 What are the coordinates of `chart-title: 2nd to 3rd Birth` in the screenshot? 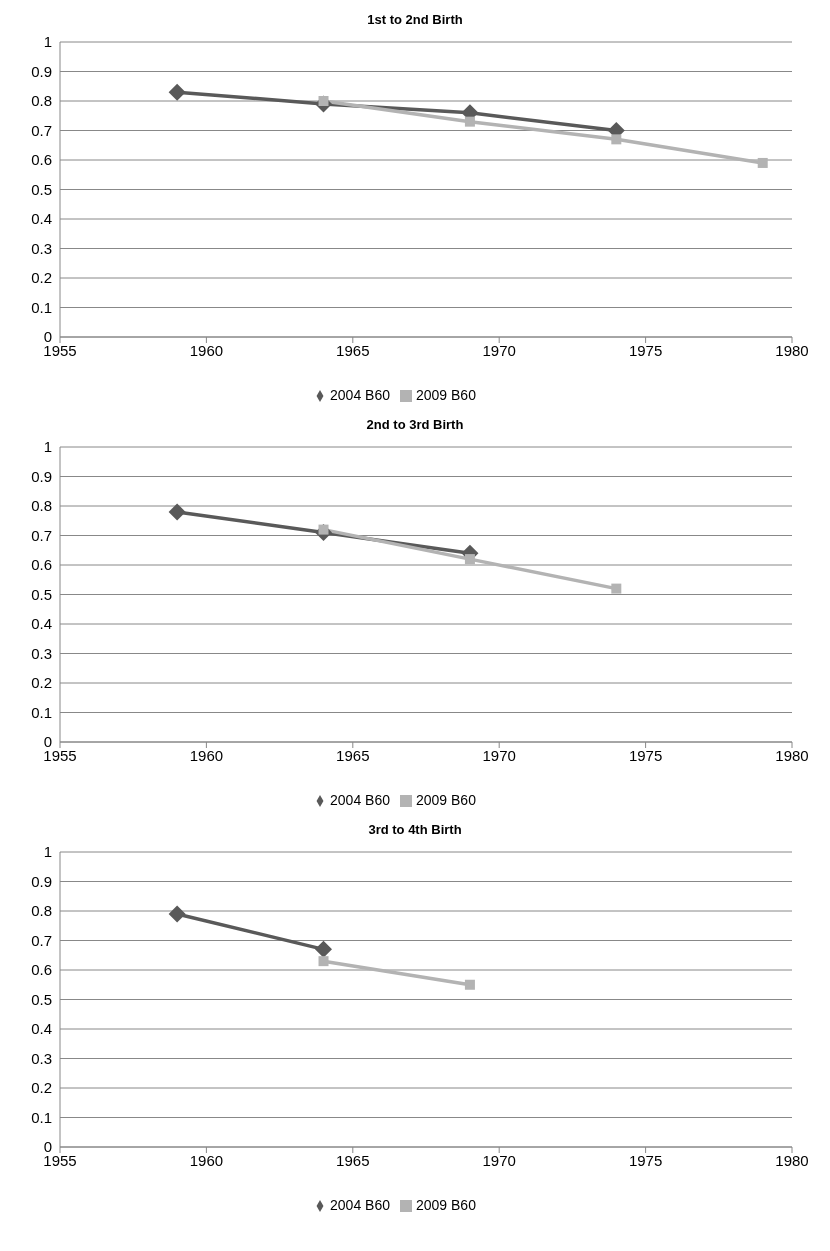 It's located at (415, 425).